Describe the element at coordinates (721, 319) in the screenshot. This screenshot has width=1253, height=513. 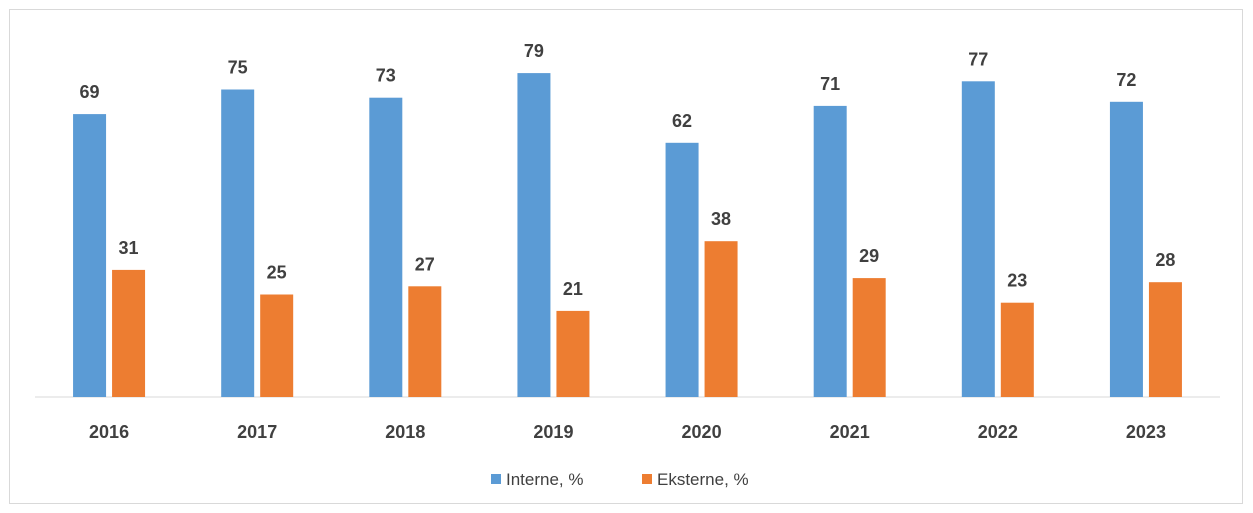
I see `bar-eksterne-2020` at that location.